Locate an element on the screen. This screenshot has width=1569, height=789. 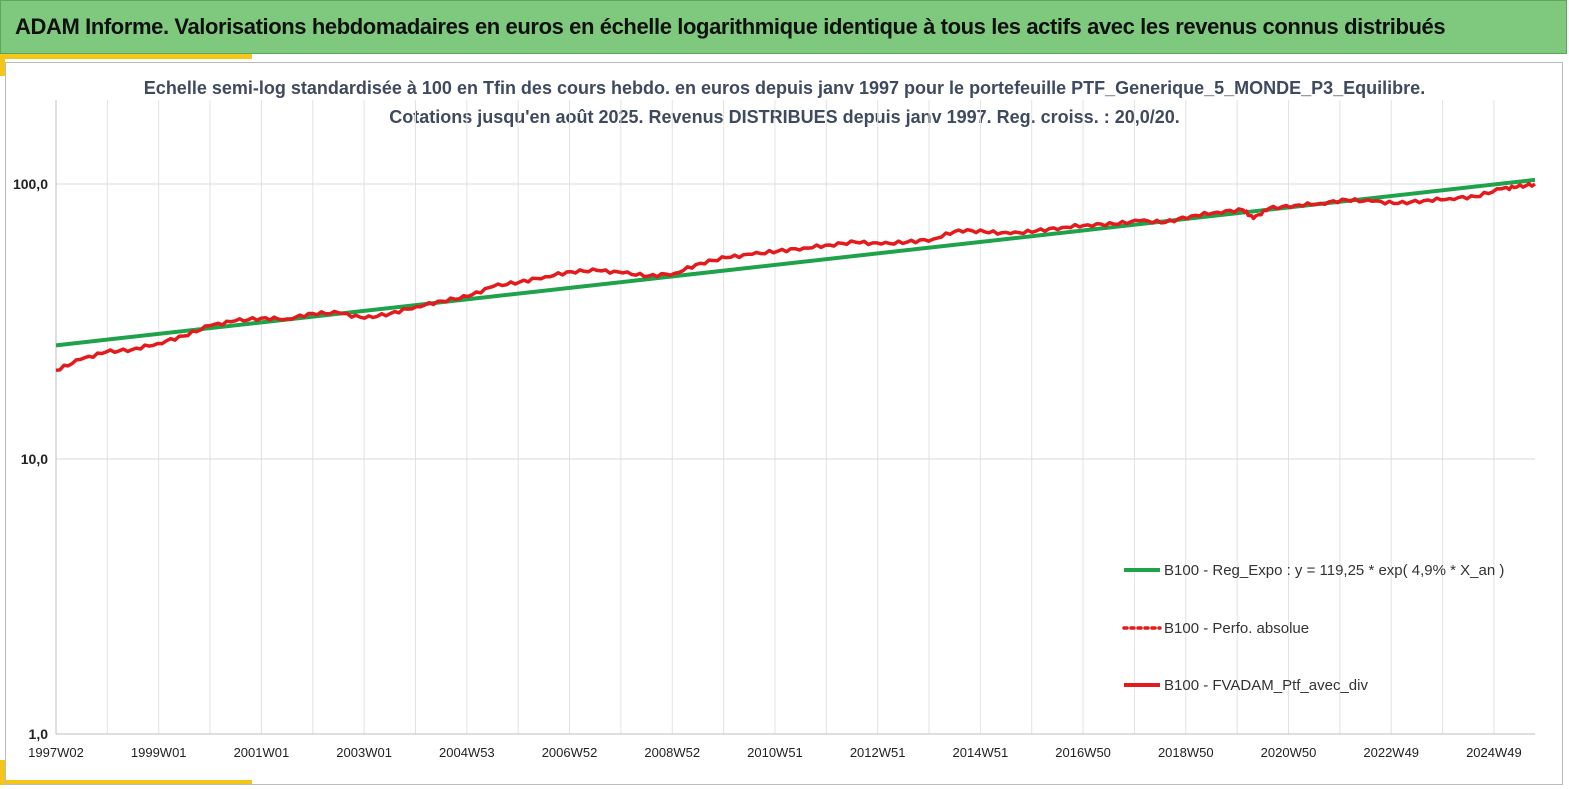
x-tick-label: 2003W01 is located at coordinates (364, 752).